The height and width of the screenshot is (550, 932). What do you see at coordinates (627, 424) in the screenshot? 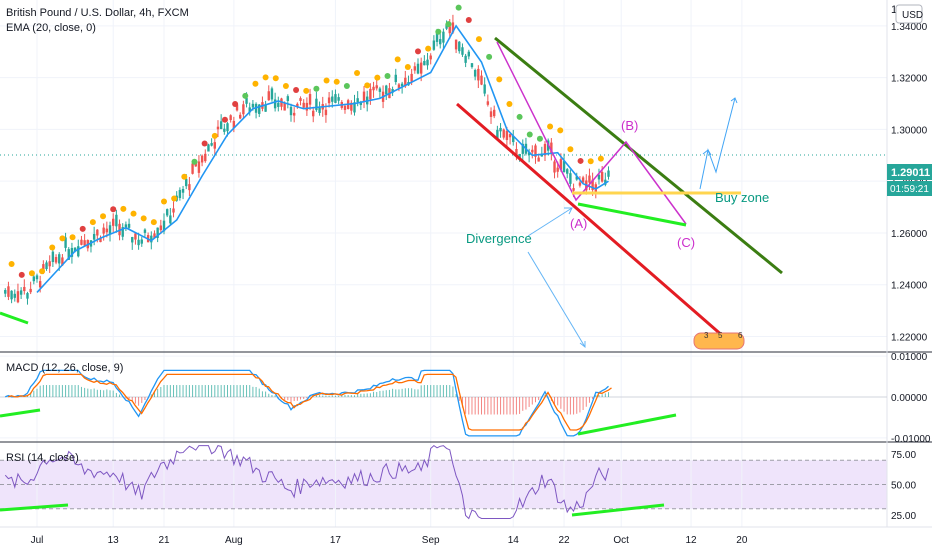
I see `macd-divergence-line` at bounding box center [627, 424].